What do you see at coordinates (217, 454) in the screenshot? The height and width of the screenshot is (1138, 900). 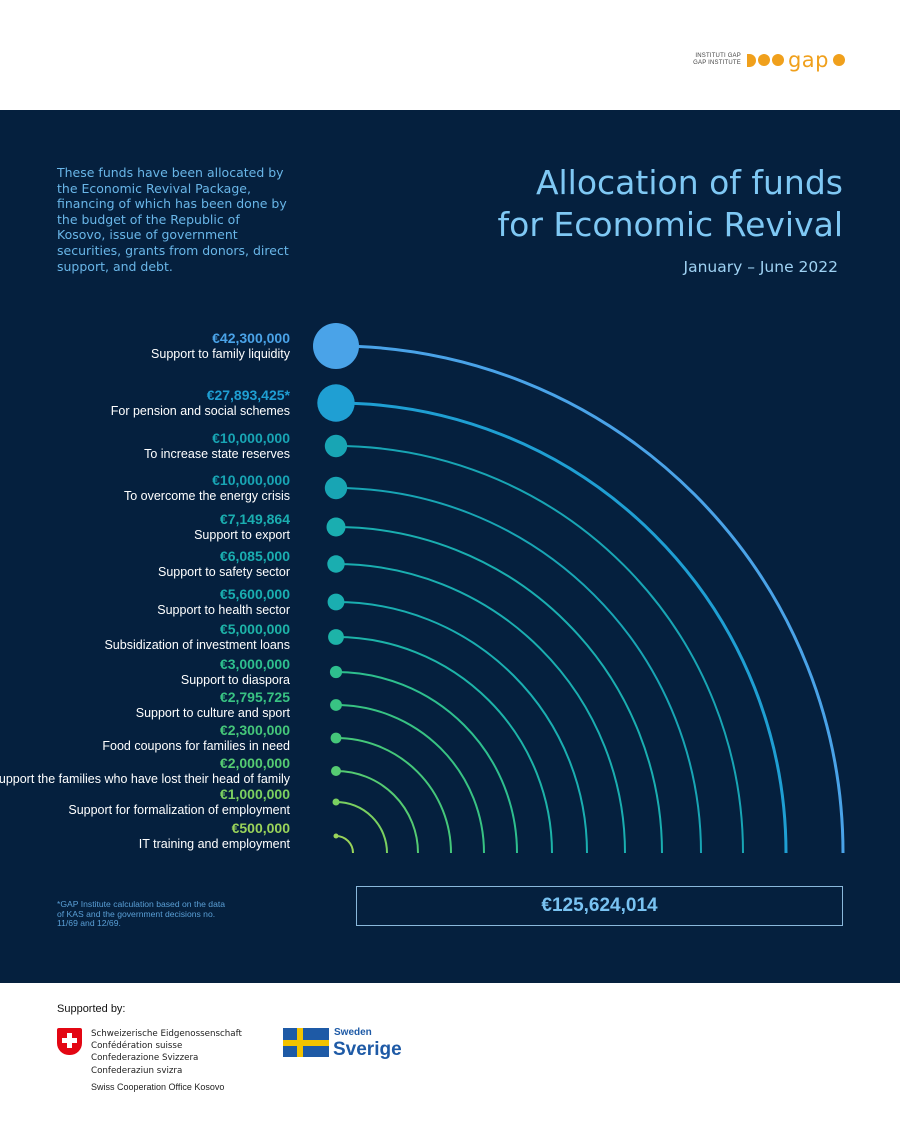 I see `category-label-3: To increase state reserves` at bounding box center [217, 454].